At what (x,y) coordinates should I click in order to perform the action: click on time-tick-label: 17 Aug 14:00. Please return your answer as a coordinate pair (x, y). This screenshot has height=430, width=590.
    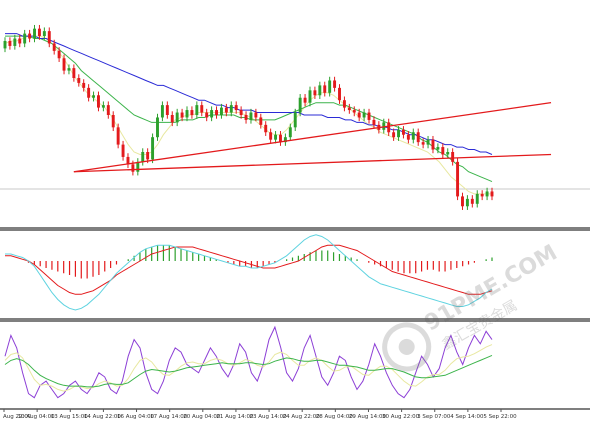
    Looking at the image, I should click on (169, 417).